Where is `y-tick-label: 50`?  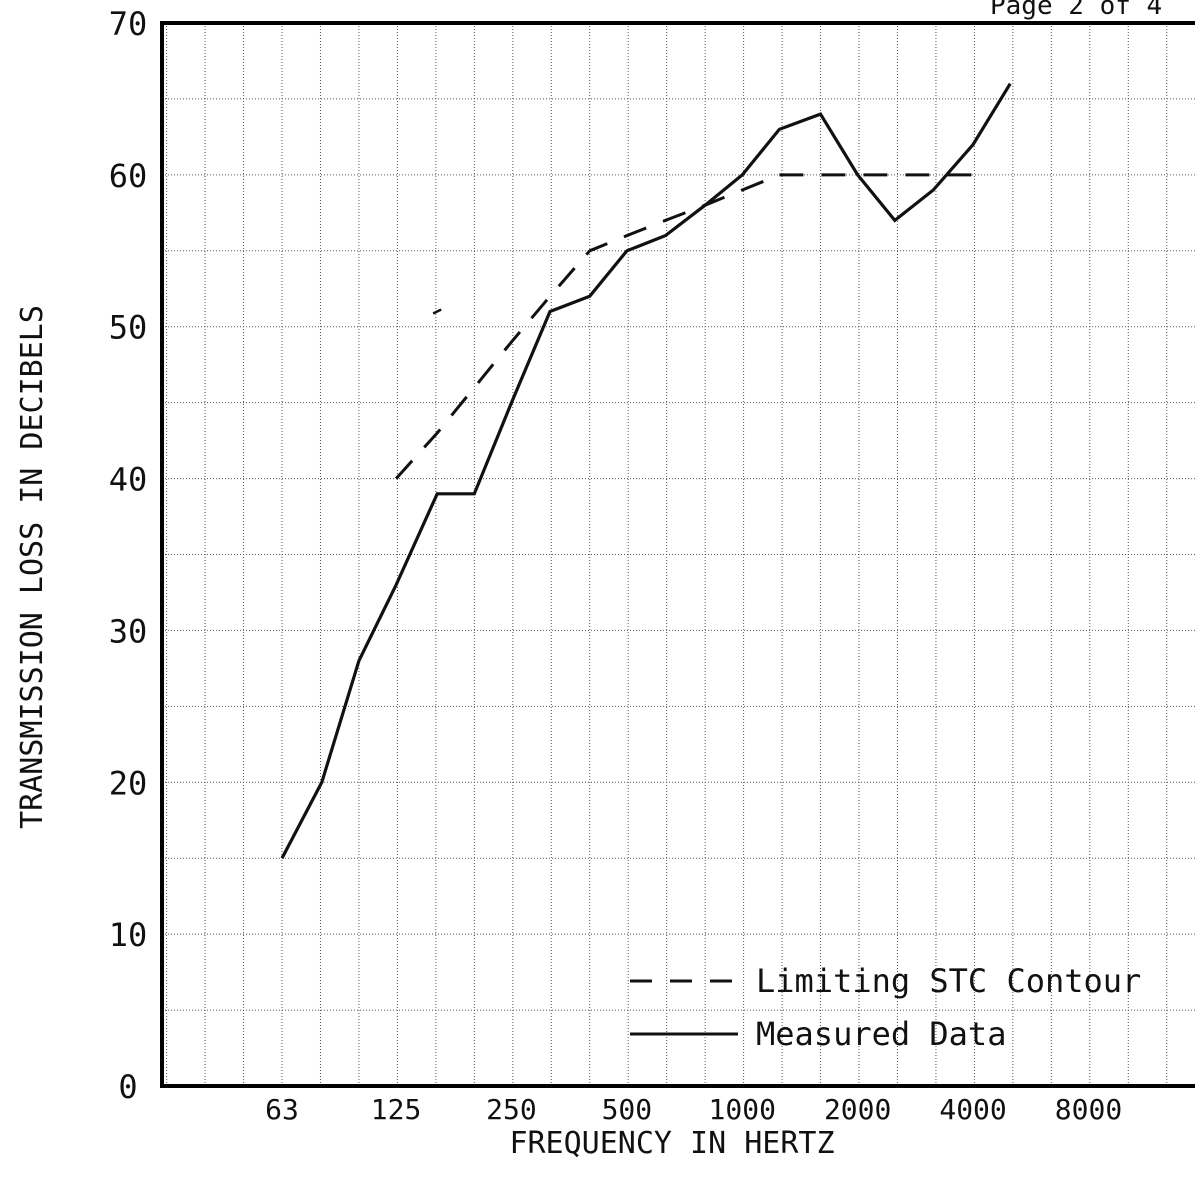 y-tick-label: 50 is located at coordinates (128, 328).